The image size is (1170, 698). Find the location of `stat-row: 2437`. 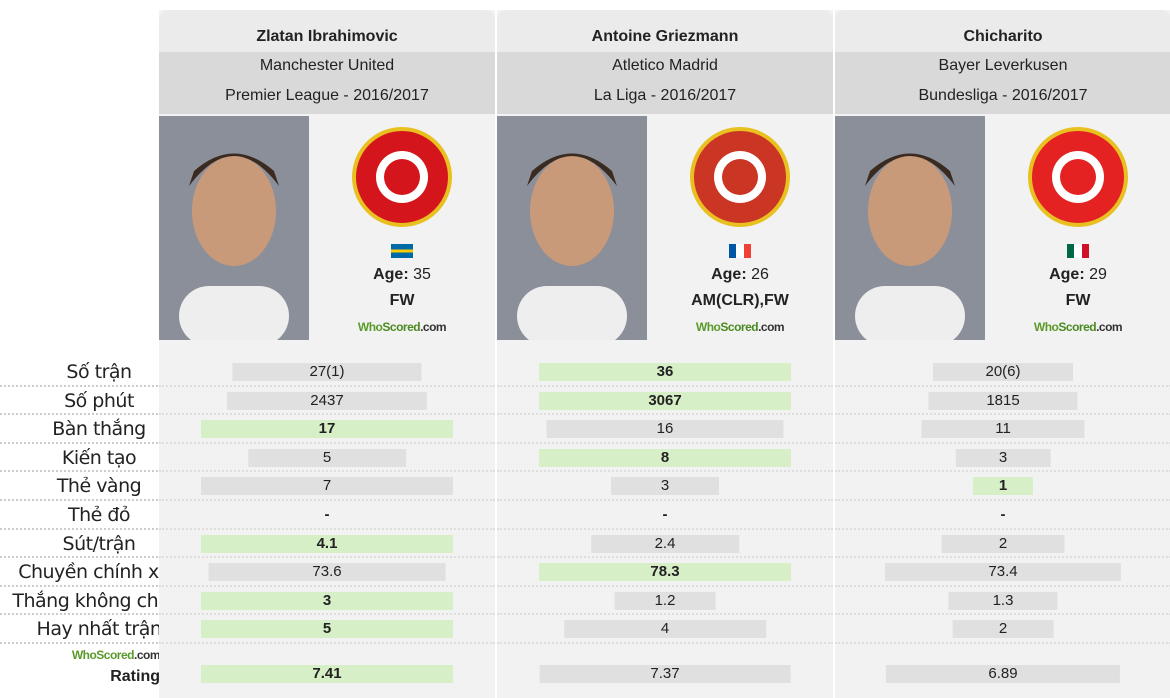

stat-row: 2437 is located at coordinates (327, 401).